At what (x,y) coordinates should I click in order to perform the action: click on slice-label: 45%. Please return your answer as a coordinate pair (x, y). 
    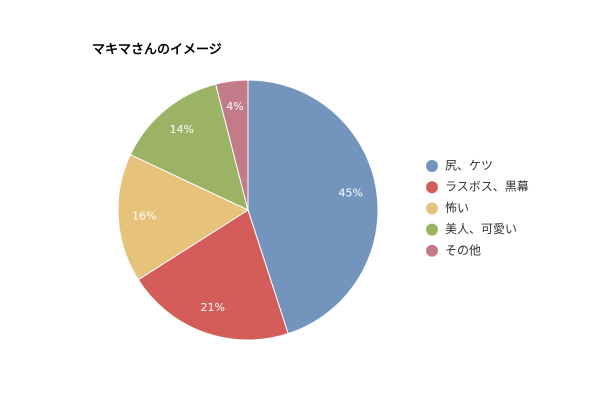
    Looking at the image, I should click on (350, 193).